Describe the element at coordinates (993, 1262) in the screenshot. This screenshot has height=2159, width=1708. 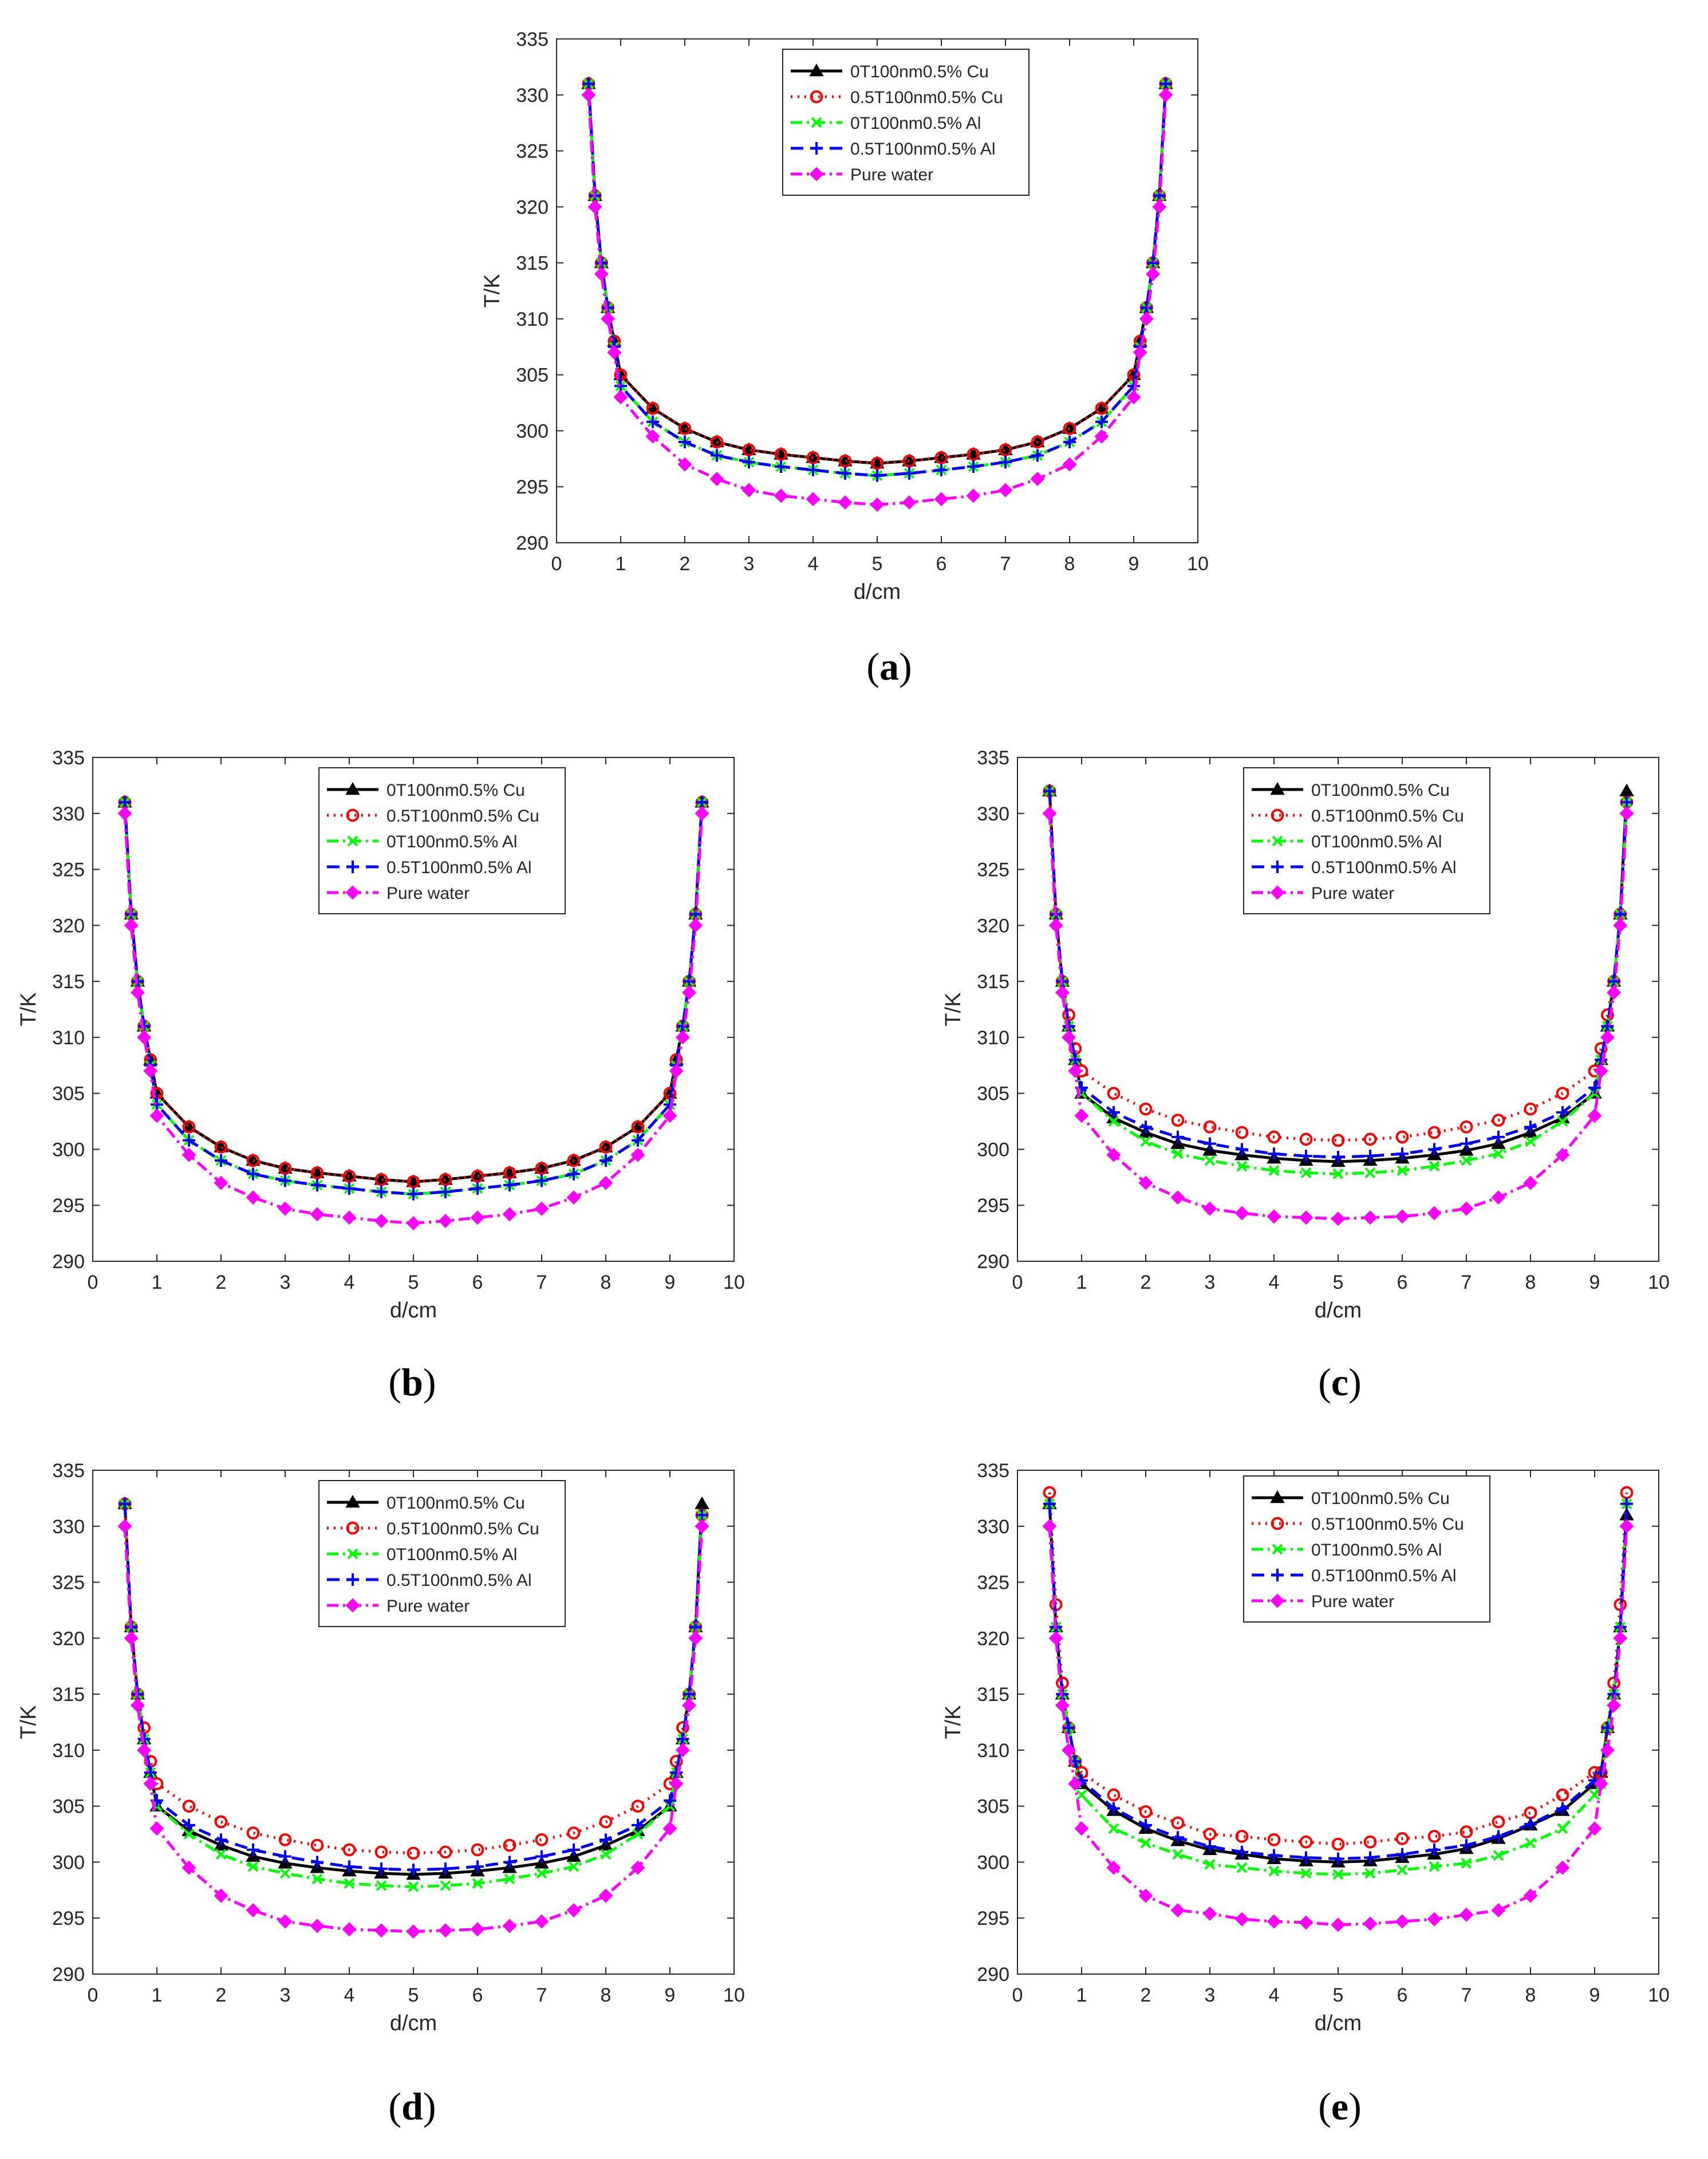
I see `y-tick-label: 290` at that location.